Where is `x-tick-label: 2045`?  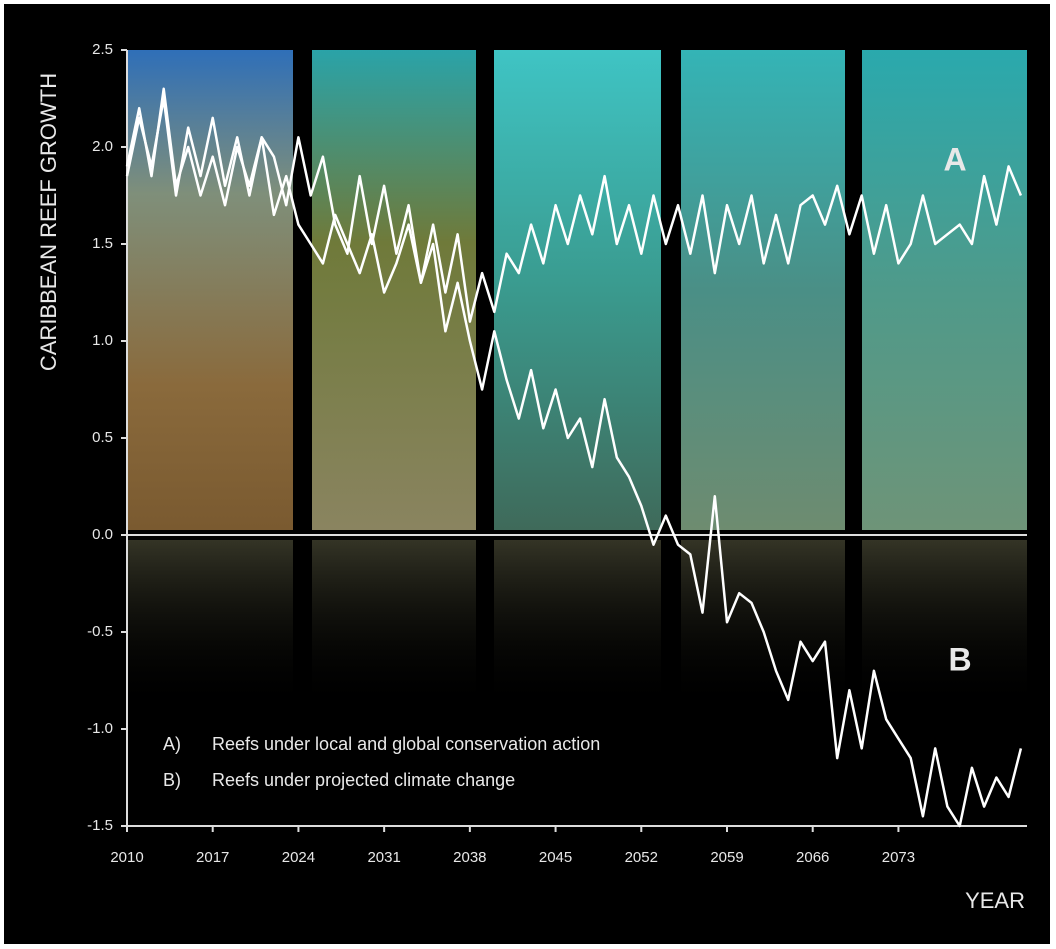 x-tick-label: 2045 is located at coordinates (555, 857).